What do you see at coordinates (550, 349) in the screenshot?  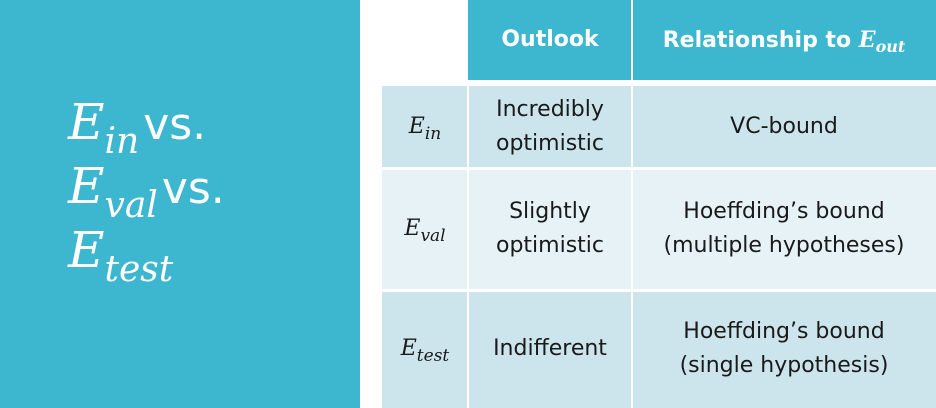 I see `row-etest-outlook: Indifferent` at bounding box center [550, 349].